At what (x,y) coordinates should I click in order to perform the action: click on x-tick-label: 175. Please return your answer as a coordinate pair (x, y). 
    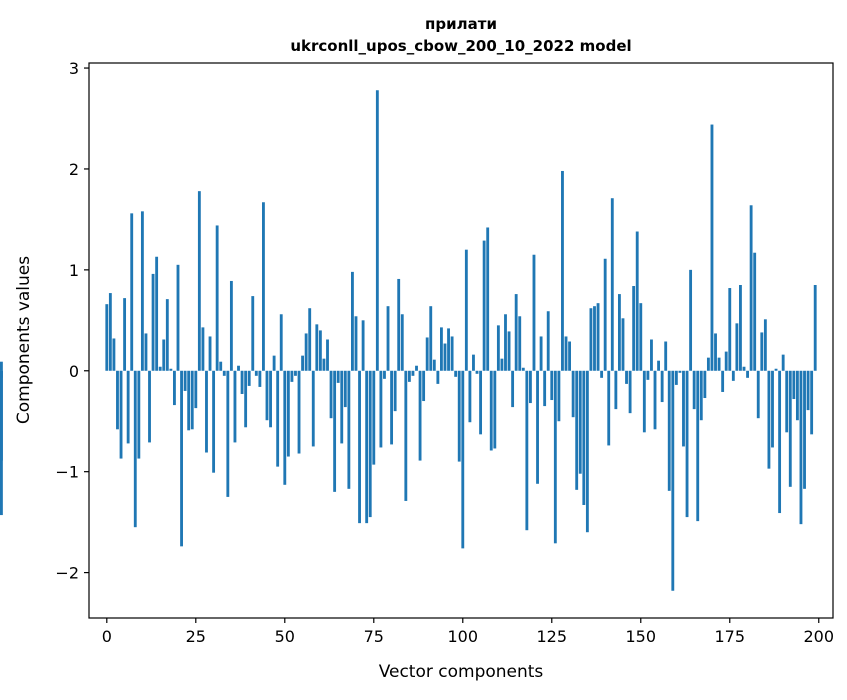
    Looking at the image, I should click on (729, 636).